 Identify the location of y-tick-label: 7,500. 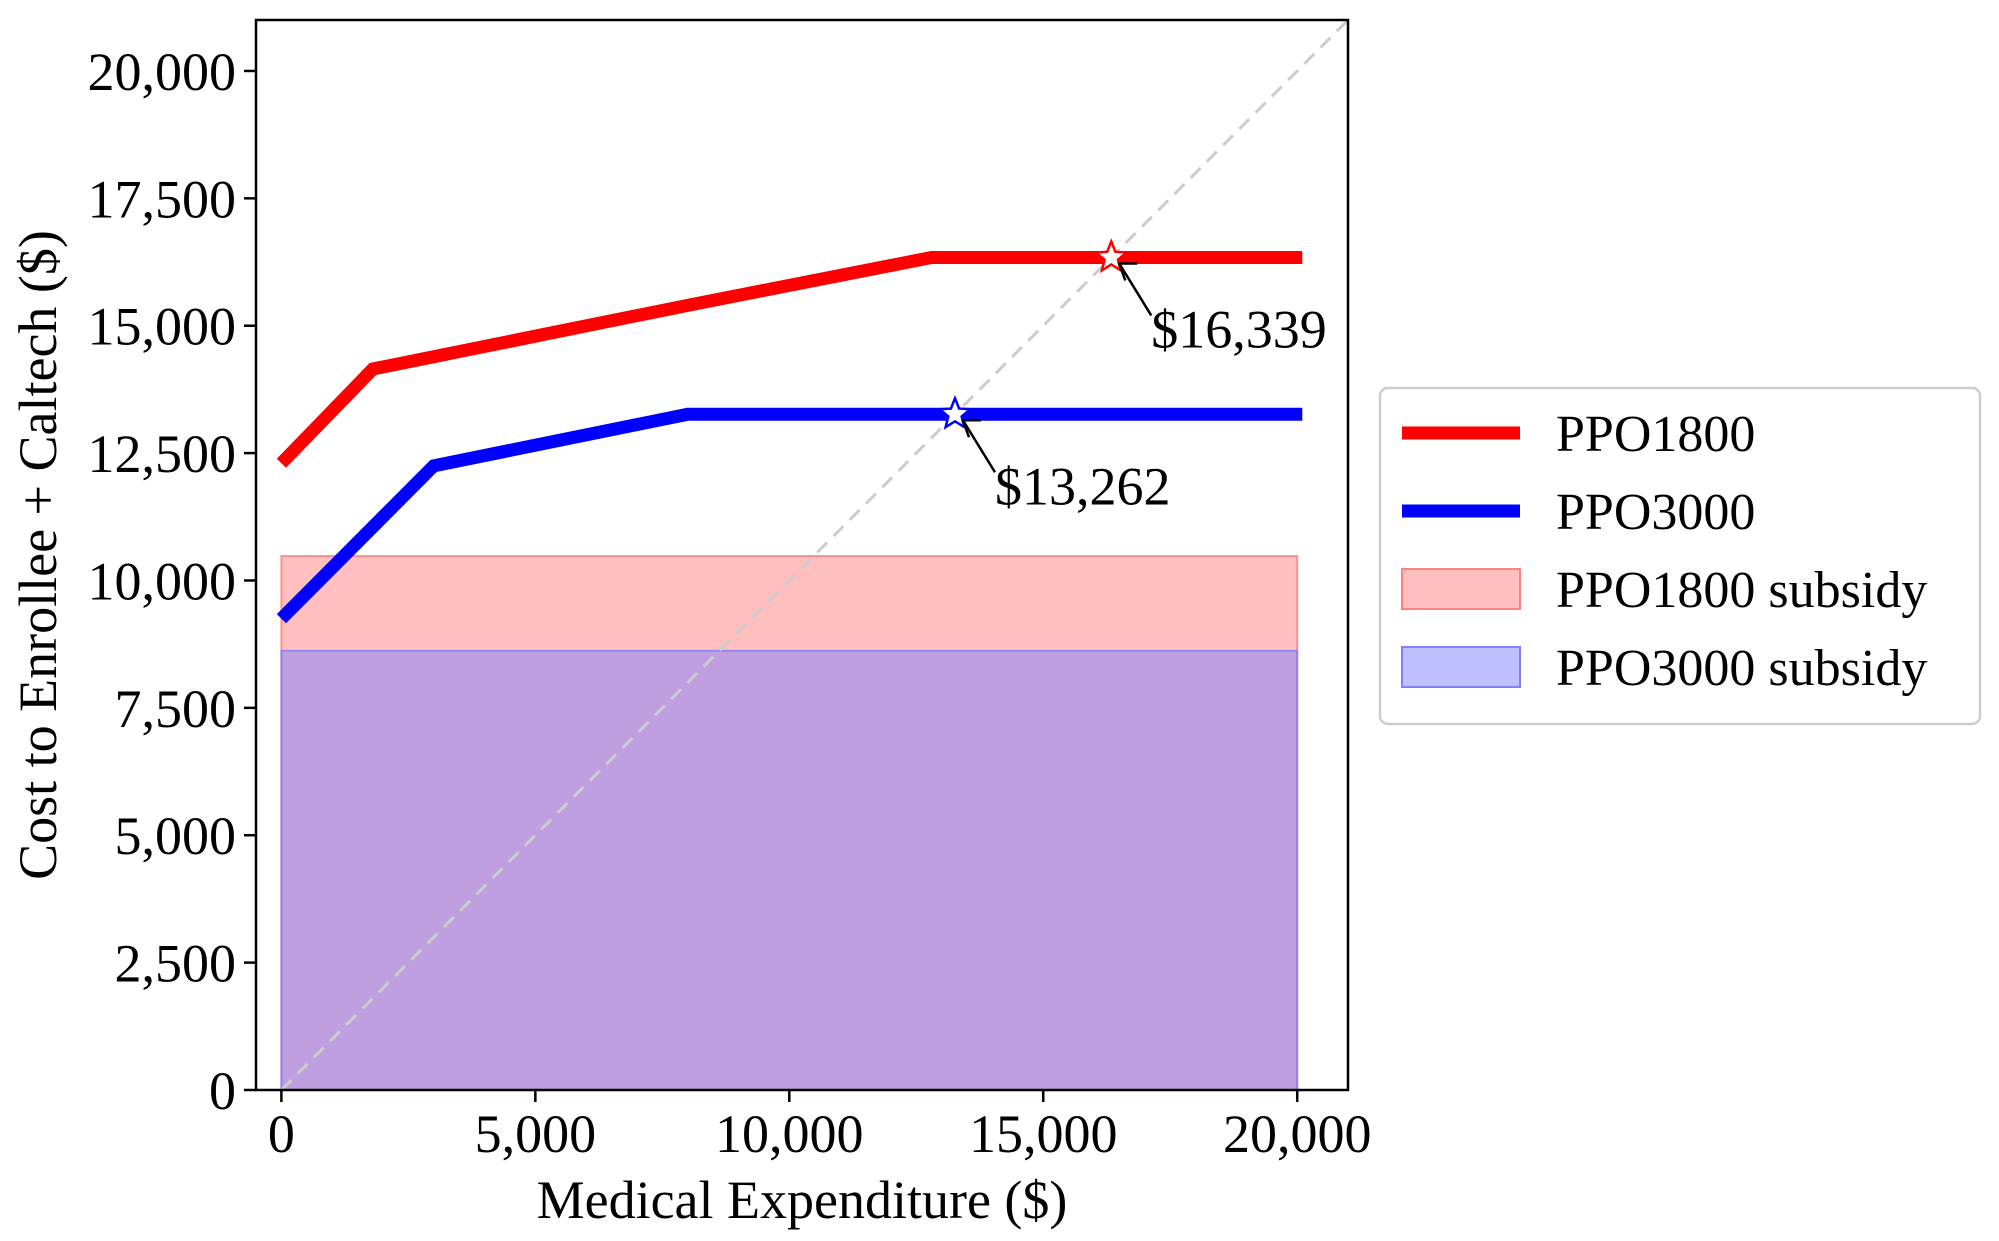
(176, 709).